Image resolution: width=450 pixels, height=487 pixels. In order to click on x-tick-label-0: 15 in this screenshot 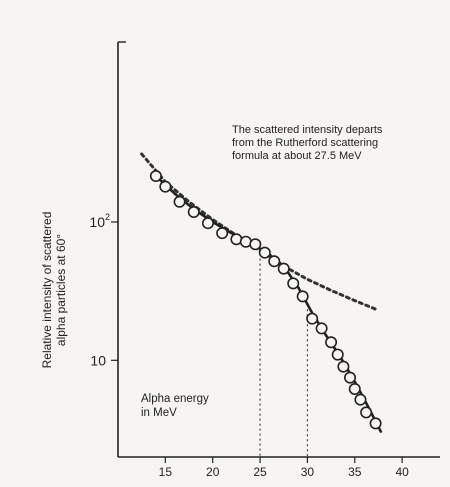, I will do `click(166, 472)`.